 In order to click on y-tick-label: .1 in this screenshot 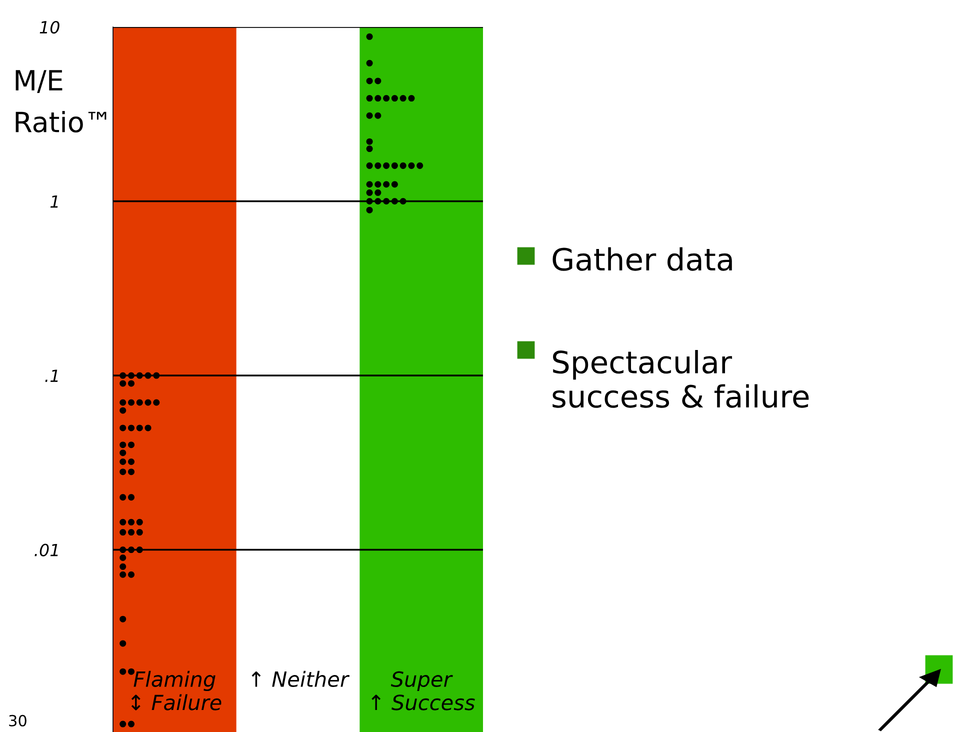, I will do `click(51, 376)`.